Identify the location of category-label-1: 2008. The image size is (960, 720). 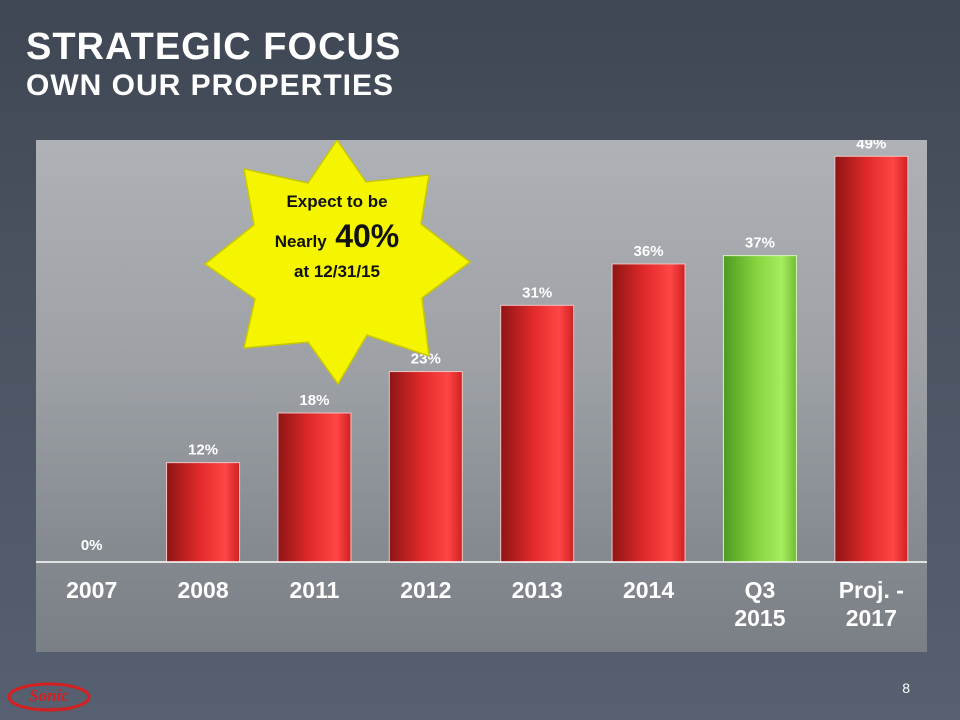
(202, 590).